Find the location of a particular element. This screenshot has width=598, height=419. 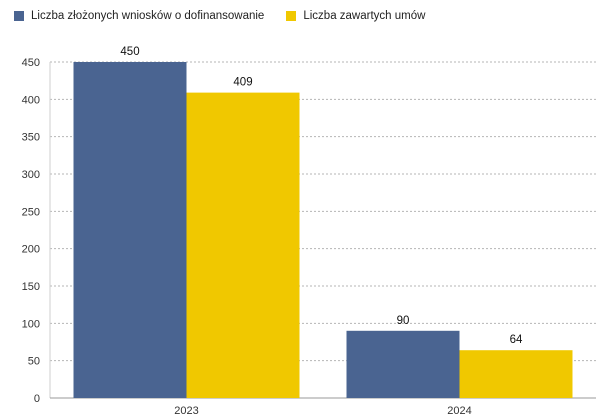

y-tick-label: 150 is located at coordinates (31, 287).